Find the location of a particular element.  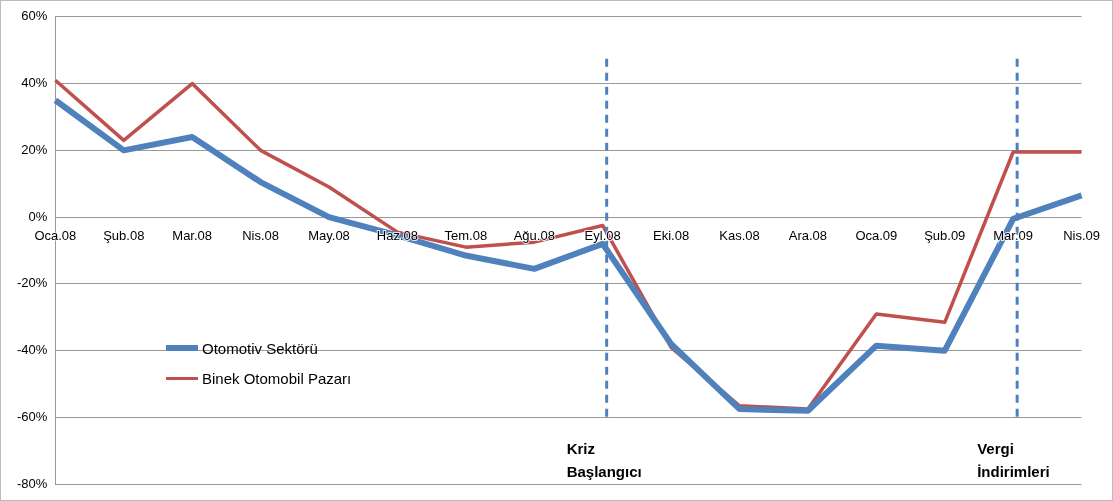

y-tick-label: 0% is located at coordinates (38, 216).